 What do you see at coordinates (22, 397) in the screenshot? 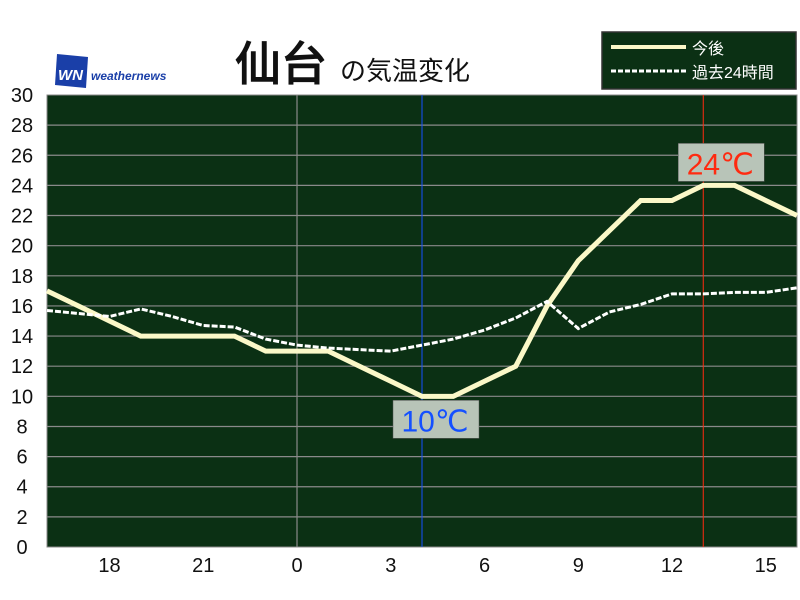
I see `y-tick-label: 10` at bounding box center [22, 397].